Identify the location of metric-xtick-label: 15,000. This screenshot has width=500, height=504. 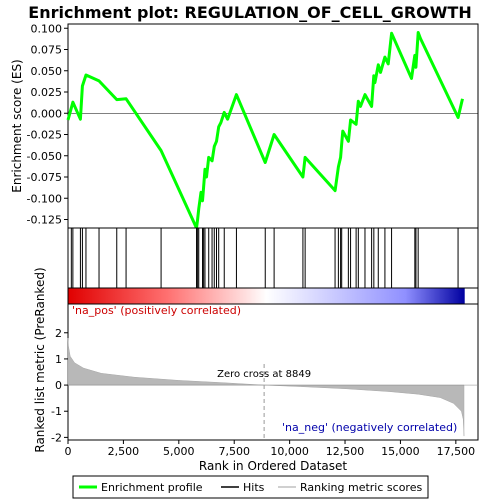
(400, 451).